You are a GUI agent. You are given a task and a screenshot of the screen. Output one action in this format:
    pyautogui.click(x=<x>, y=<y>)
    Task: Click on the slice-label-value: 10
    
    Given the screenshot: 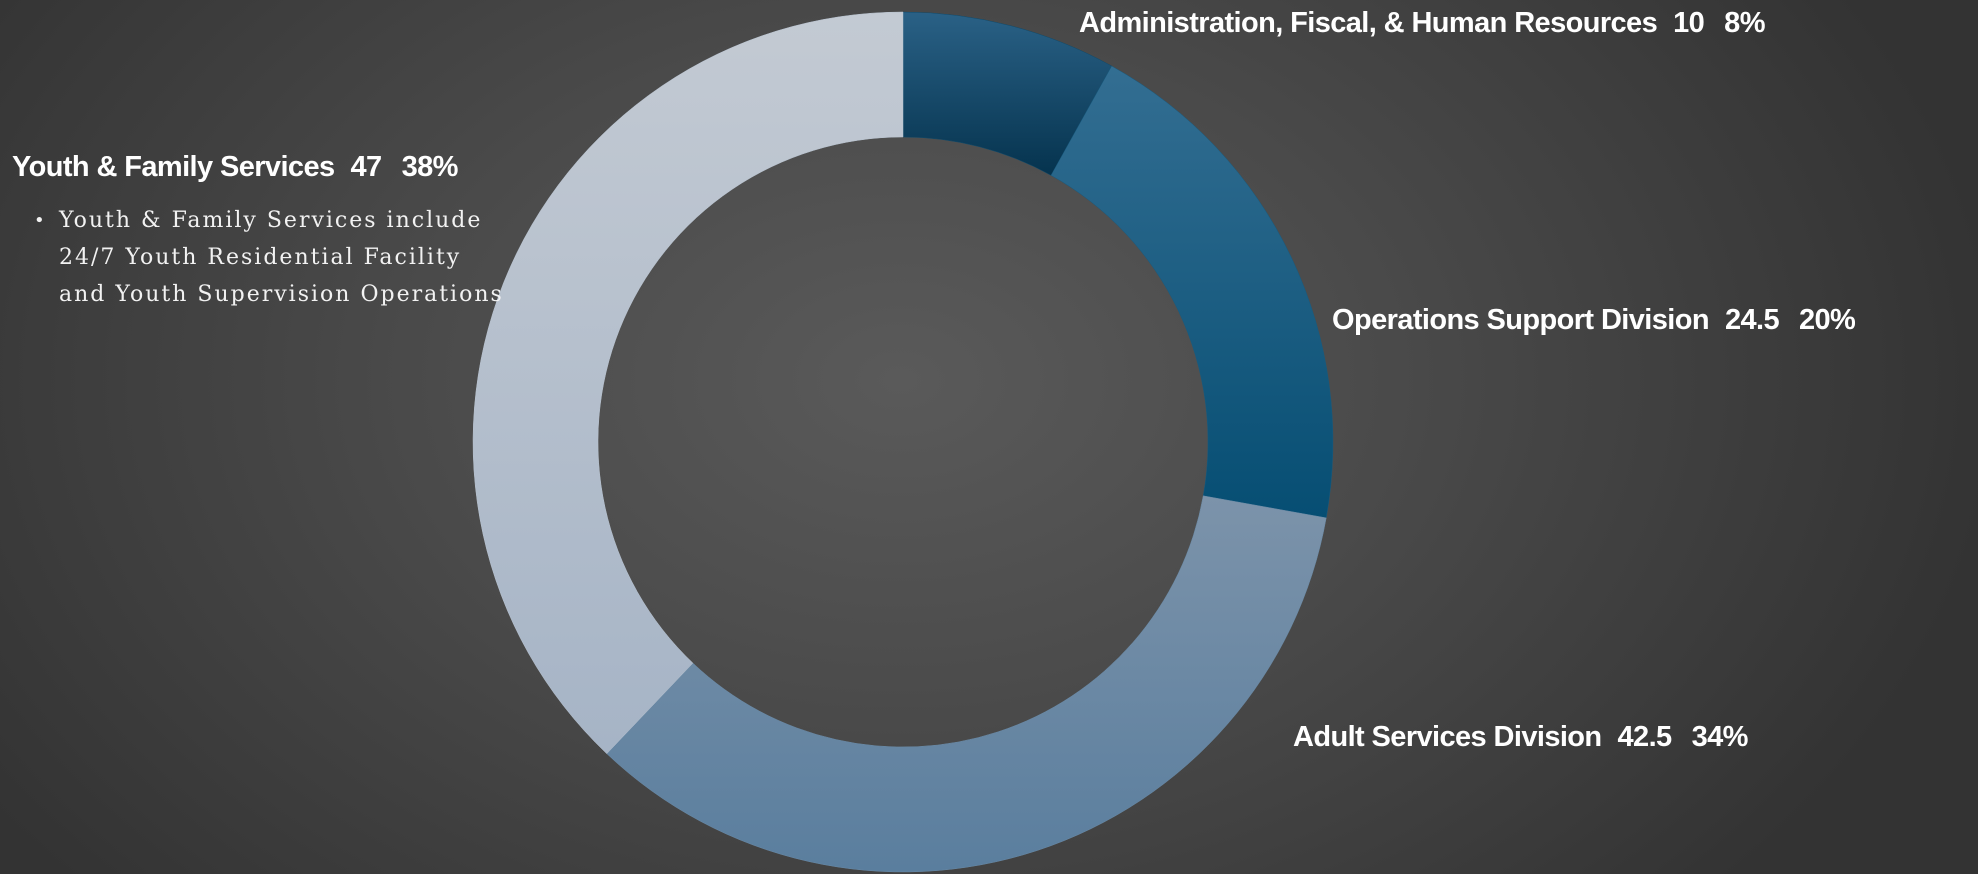 What is the action you would take?
    pyautogui.click(x=1689, y=23)
    